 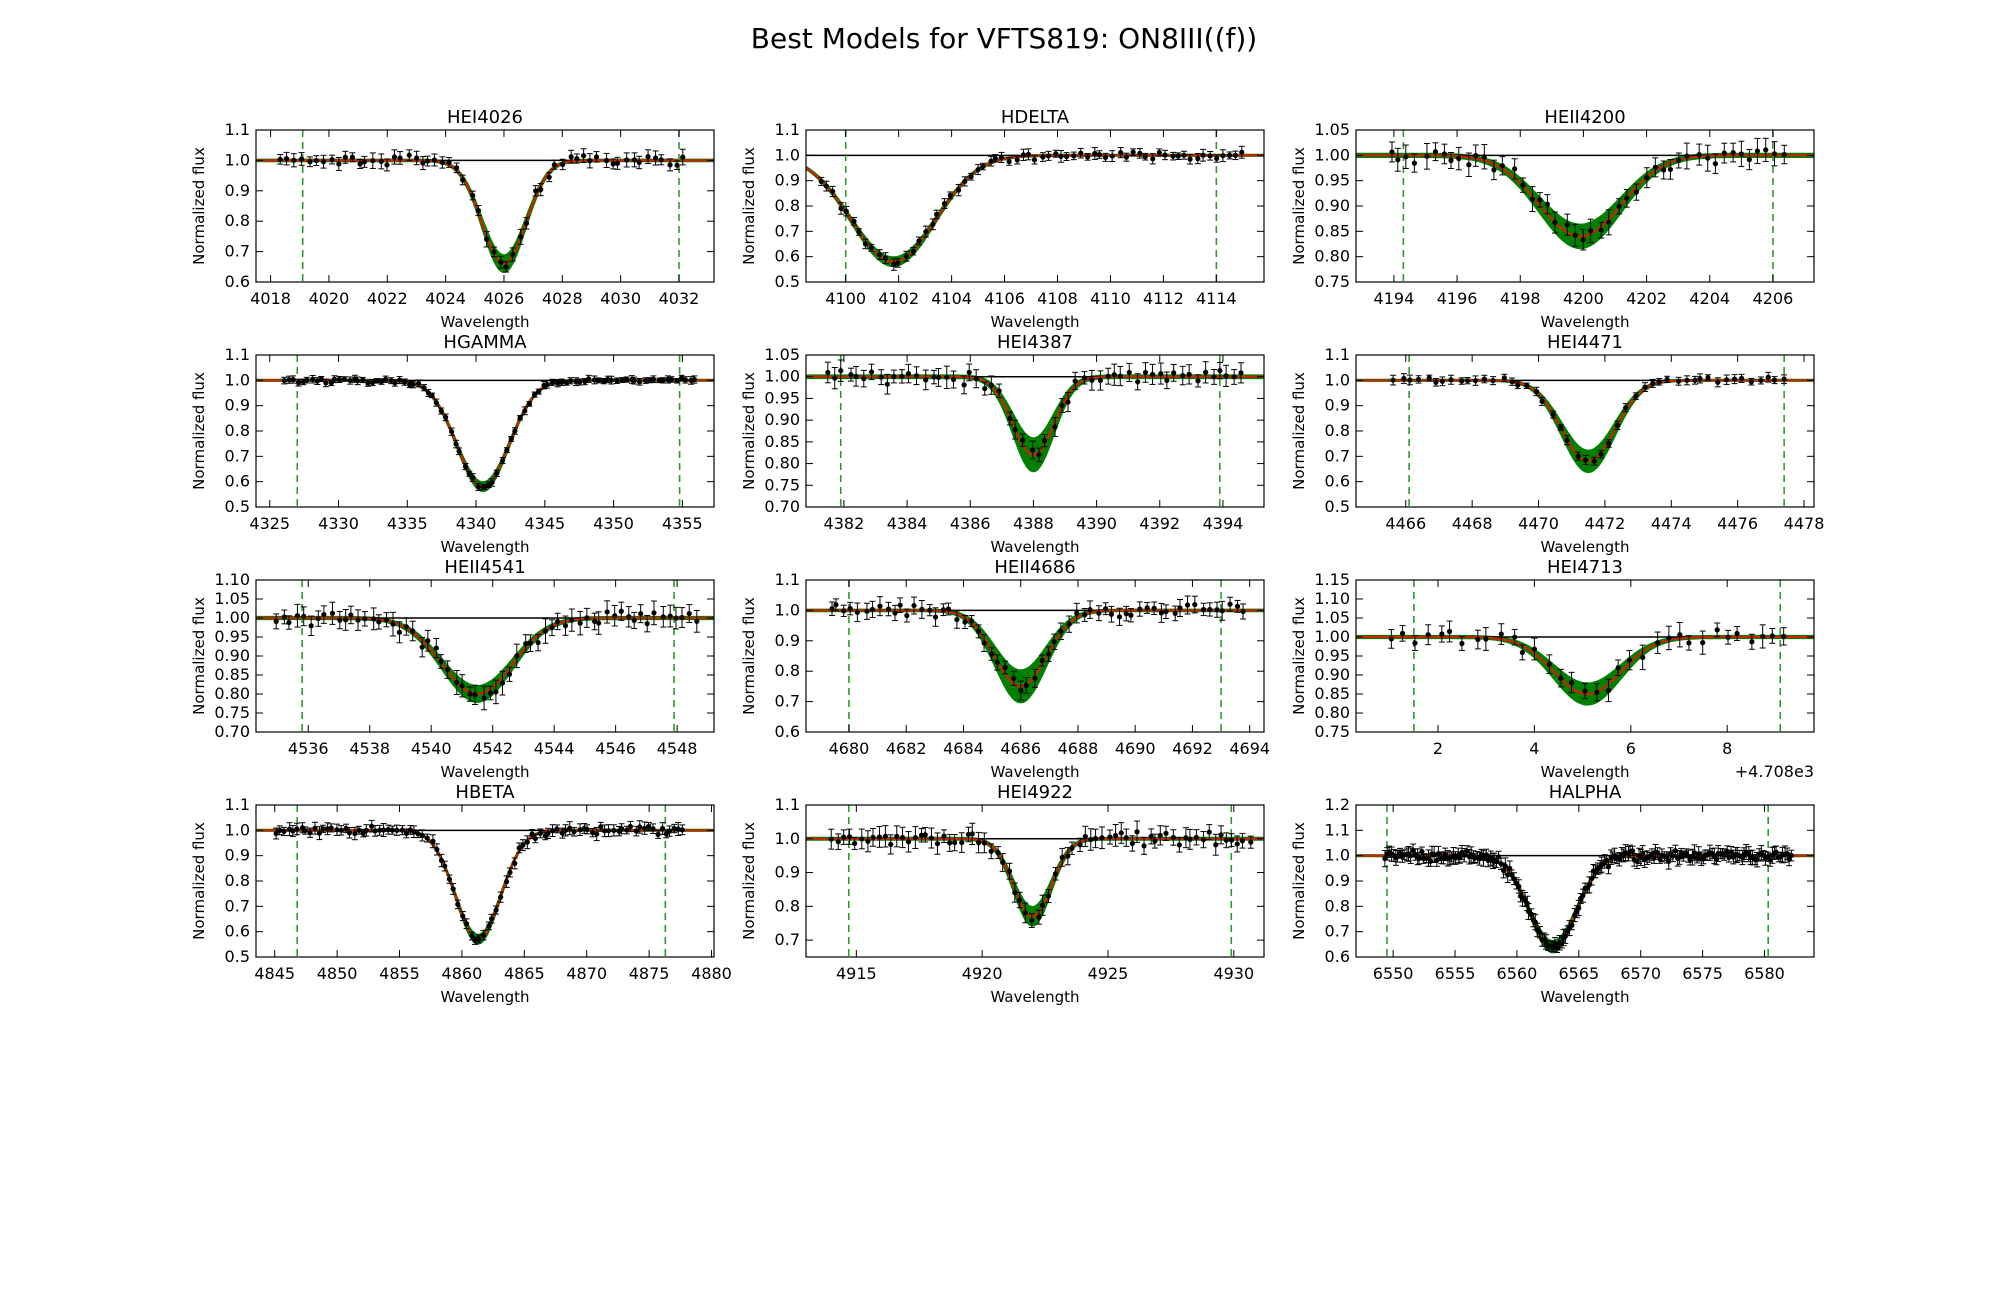 I want to click on y-tick-label: 0.85, so click(x=232, y=674).